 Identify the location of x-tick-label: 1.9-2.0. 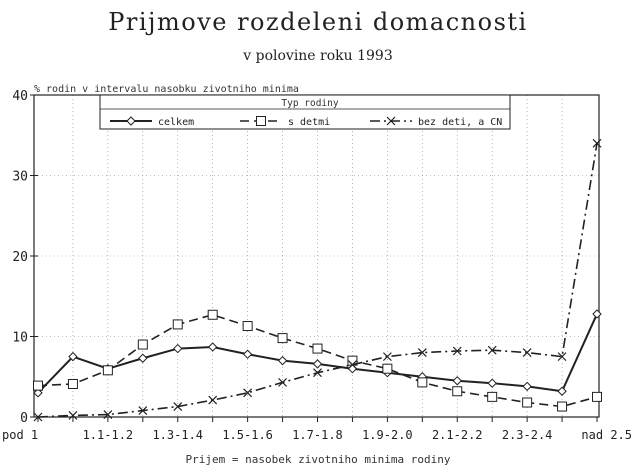
(387, 435).